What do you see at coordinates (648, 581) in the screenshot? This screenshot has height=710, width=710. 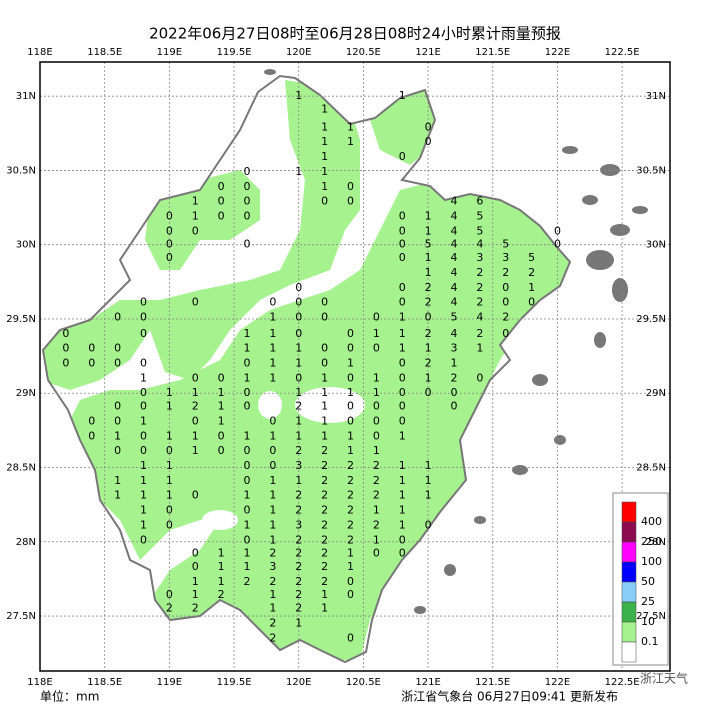 I see `legend-label: 50` at bounding box center [648, 581].